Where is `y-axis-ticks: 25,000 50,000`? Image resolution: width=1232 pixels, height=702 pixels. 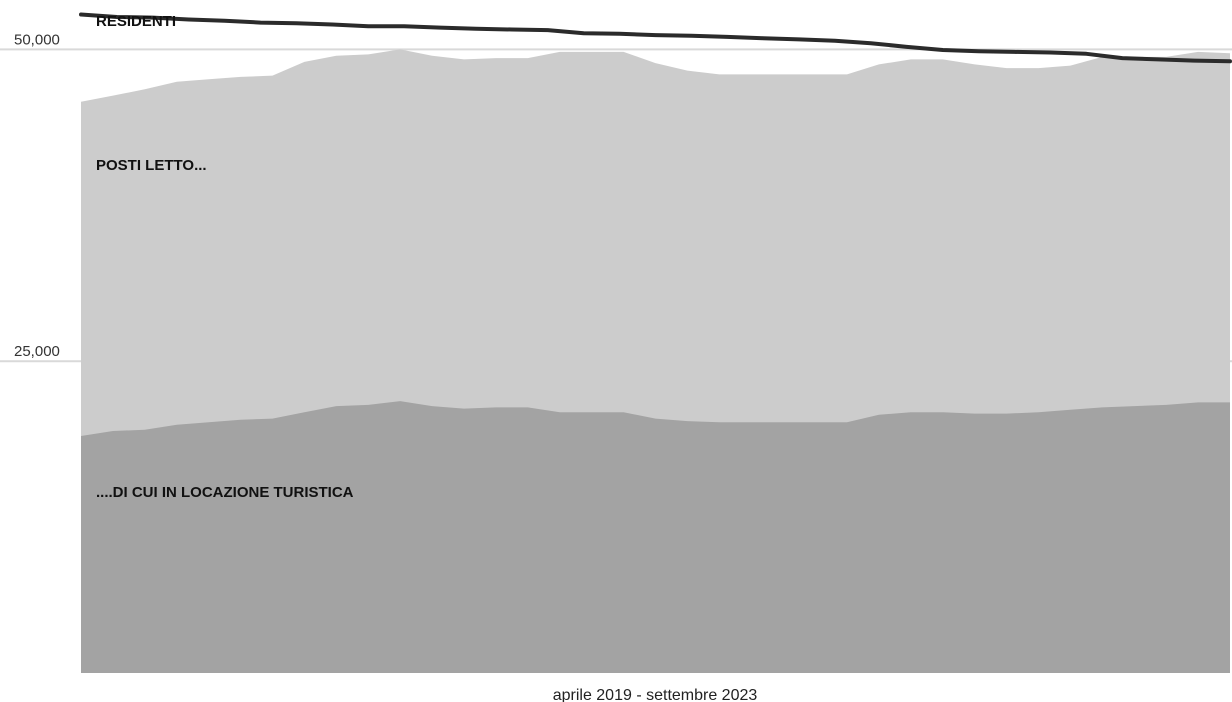
y-axis-ticks: 25,000 50,000 is located at coordinates (37, 195).